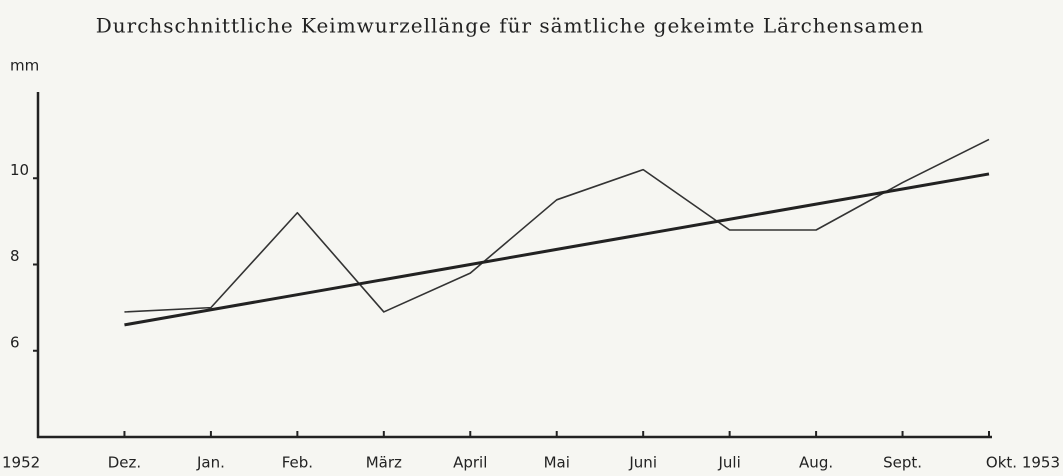 This screenshot has width=1063, height=476. What do you see at coordinates (384, 463) in the screenshot?
I see `x-tick-label: März` at bounding box center [384, 463].